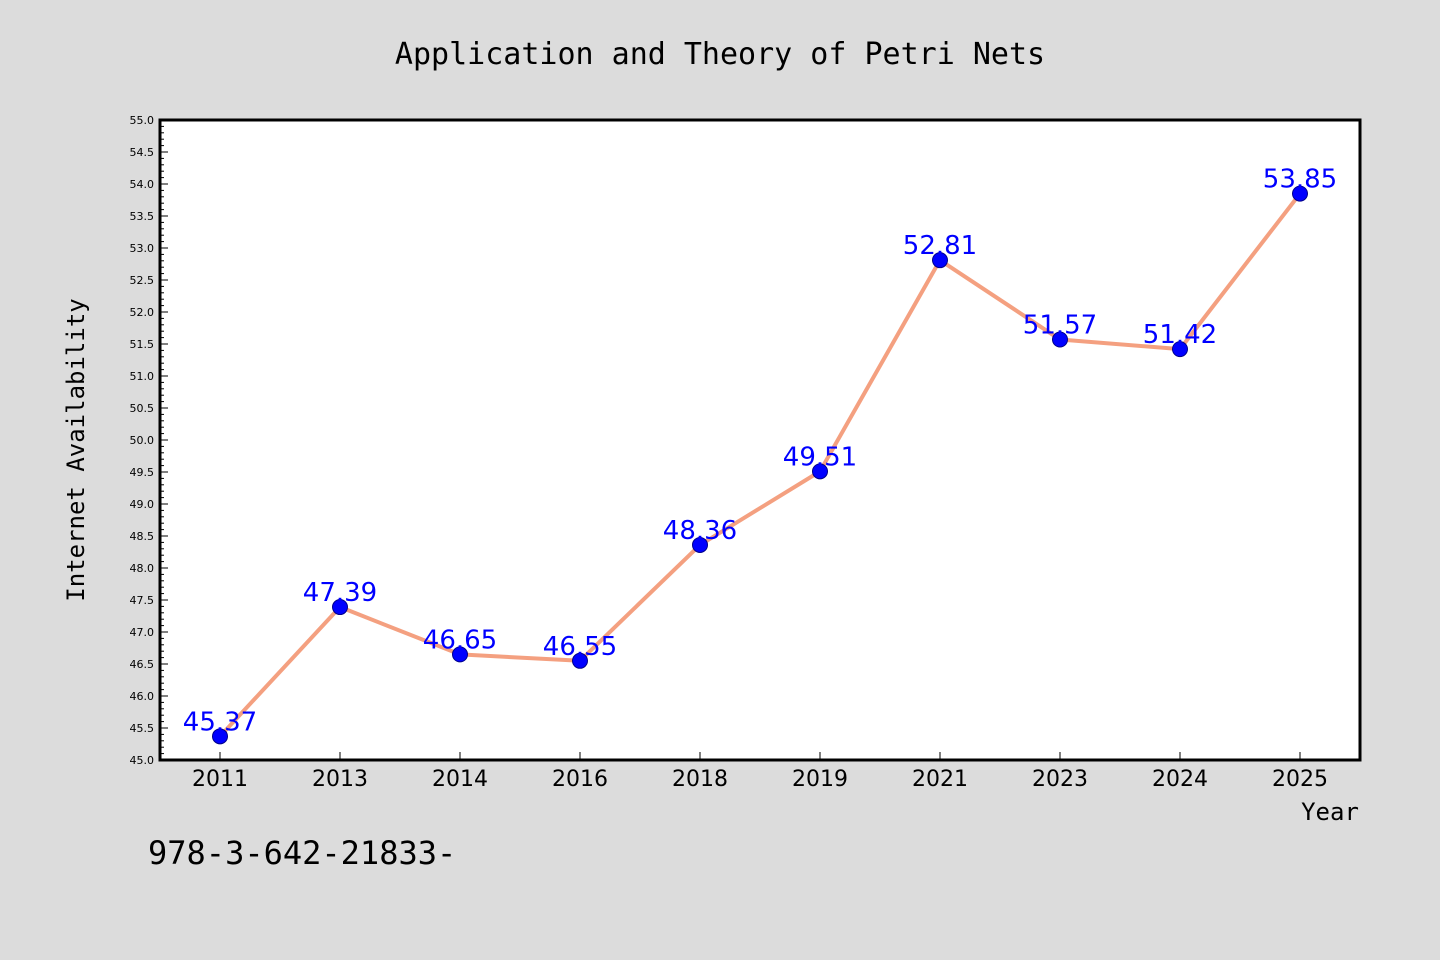  Describe the element at coordinates (142, 760) in the screenshot. I see `y-tick-label: 45.0` at that location.